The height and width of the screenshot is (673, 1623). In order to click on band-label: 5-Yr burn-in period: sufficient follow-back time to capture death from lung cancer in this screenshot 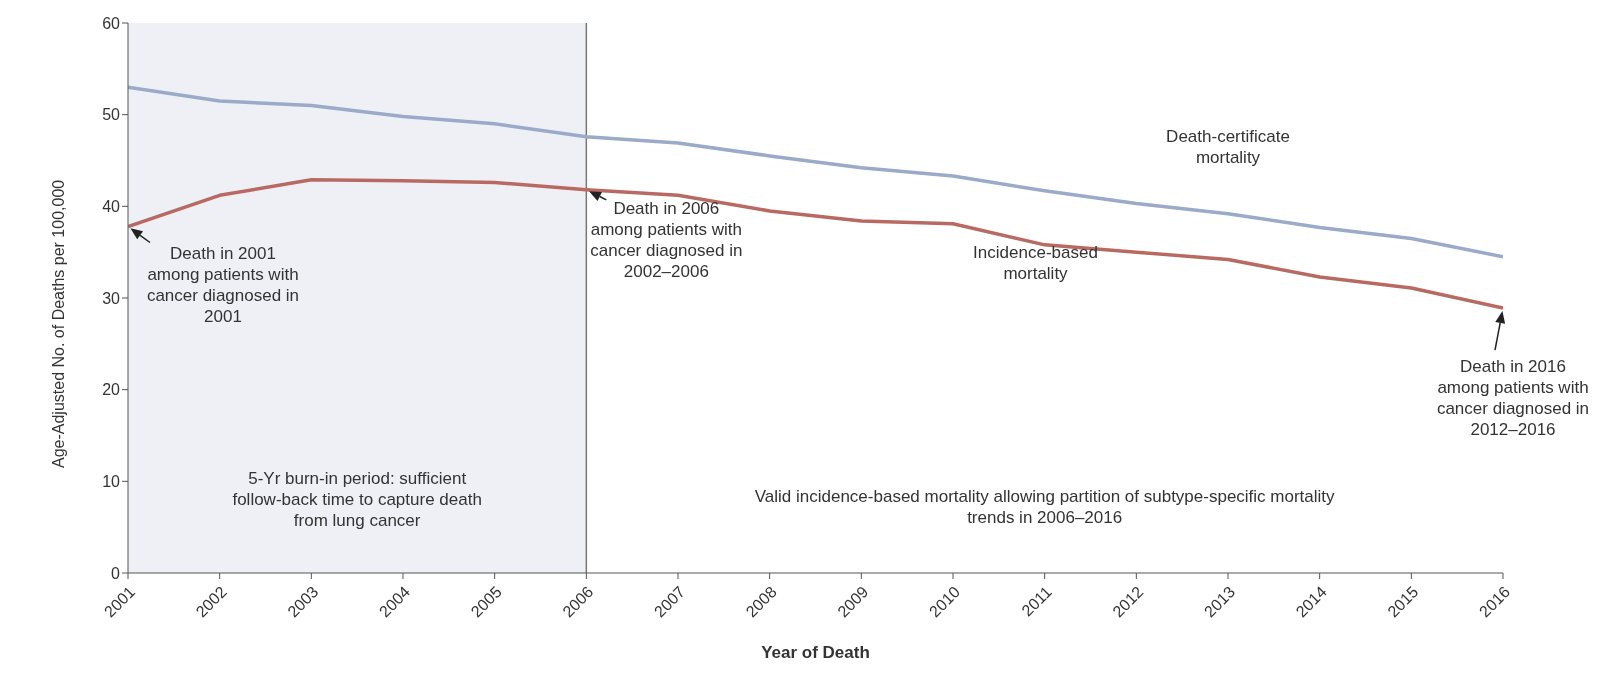, I will do `click(357, 499)`.